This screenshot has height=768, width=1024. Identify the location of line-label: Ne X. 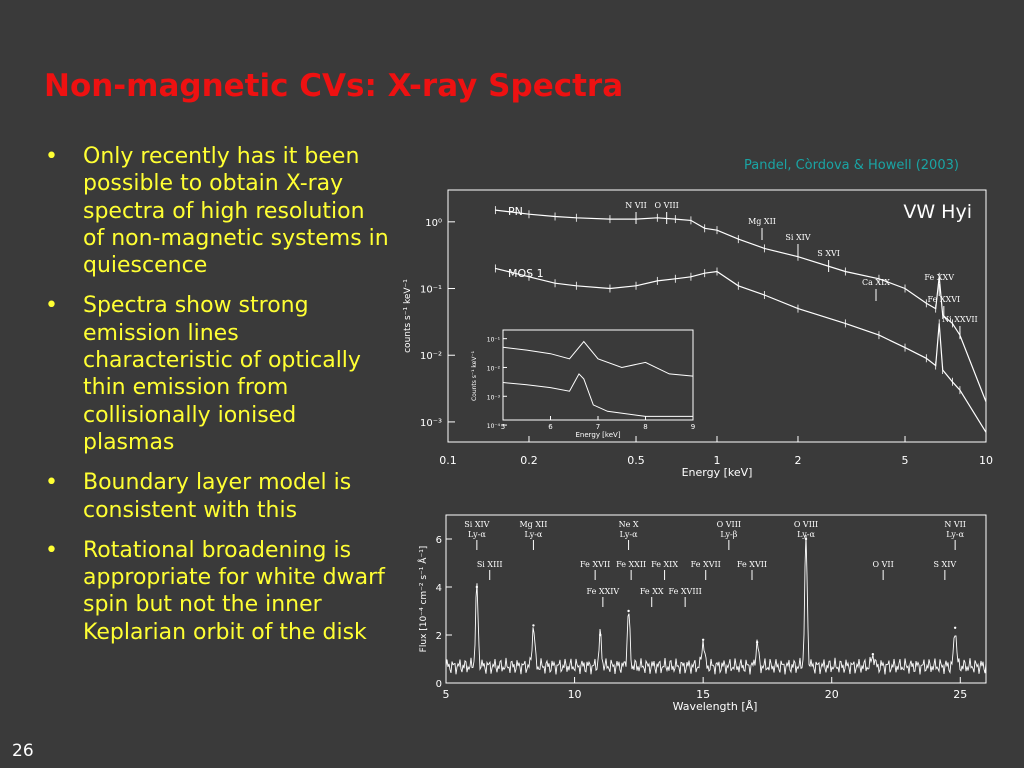
(629, 524).